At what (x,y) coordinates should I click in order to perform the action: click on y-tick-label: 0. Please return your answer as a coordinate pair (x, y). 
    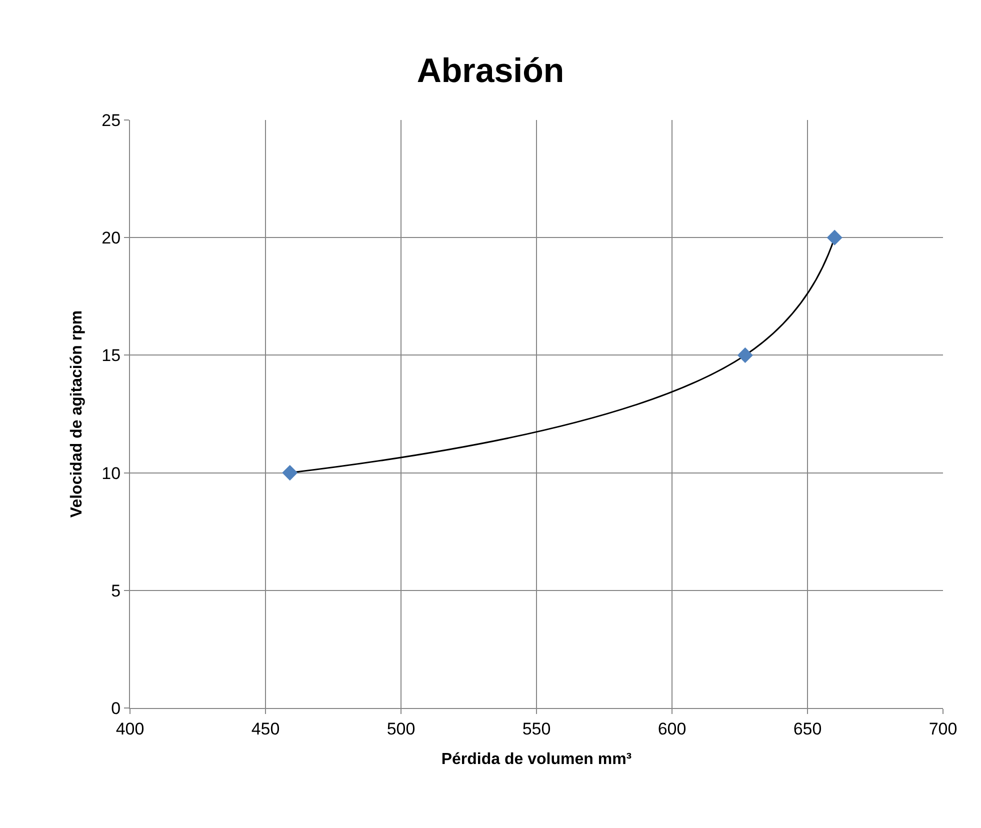
    Looking at the image, I should click on (116, 708).